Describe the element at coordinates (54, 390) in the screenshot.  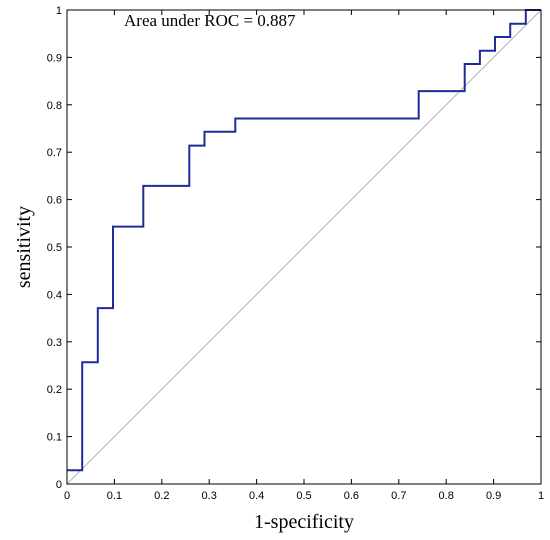
I see `y-tick-label: 0.2` at that location.